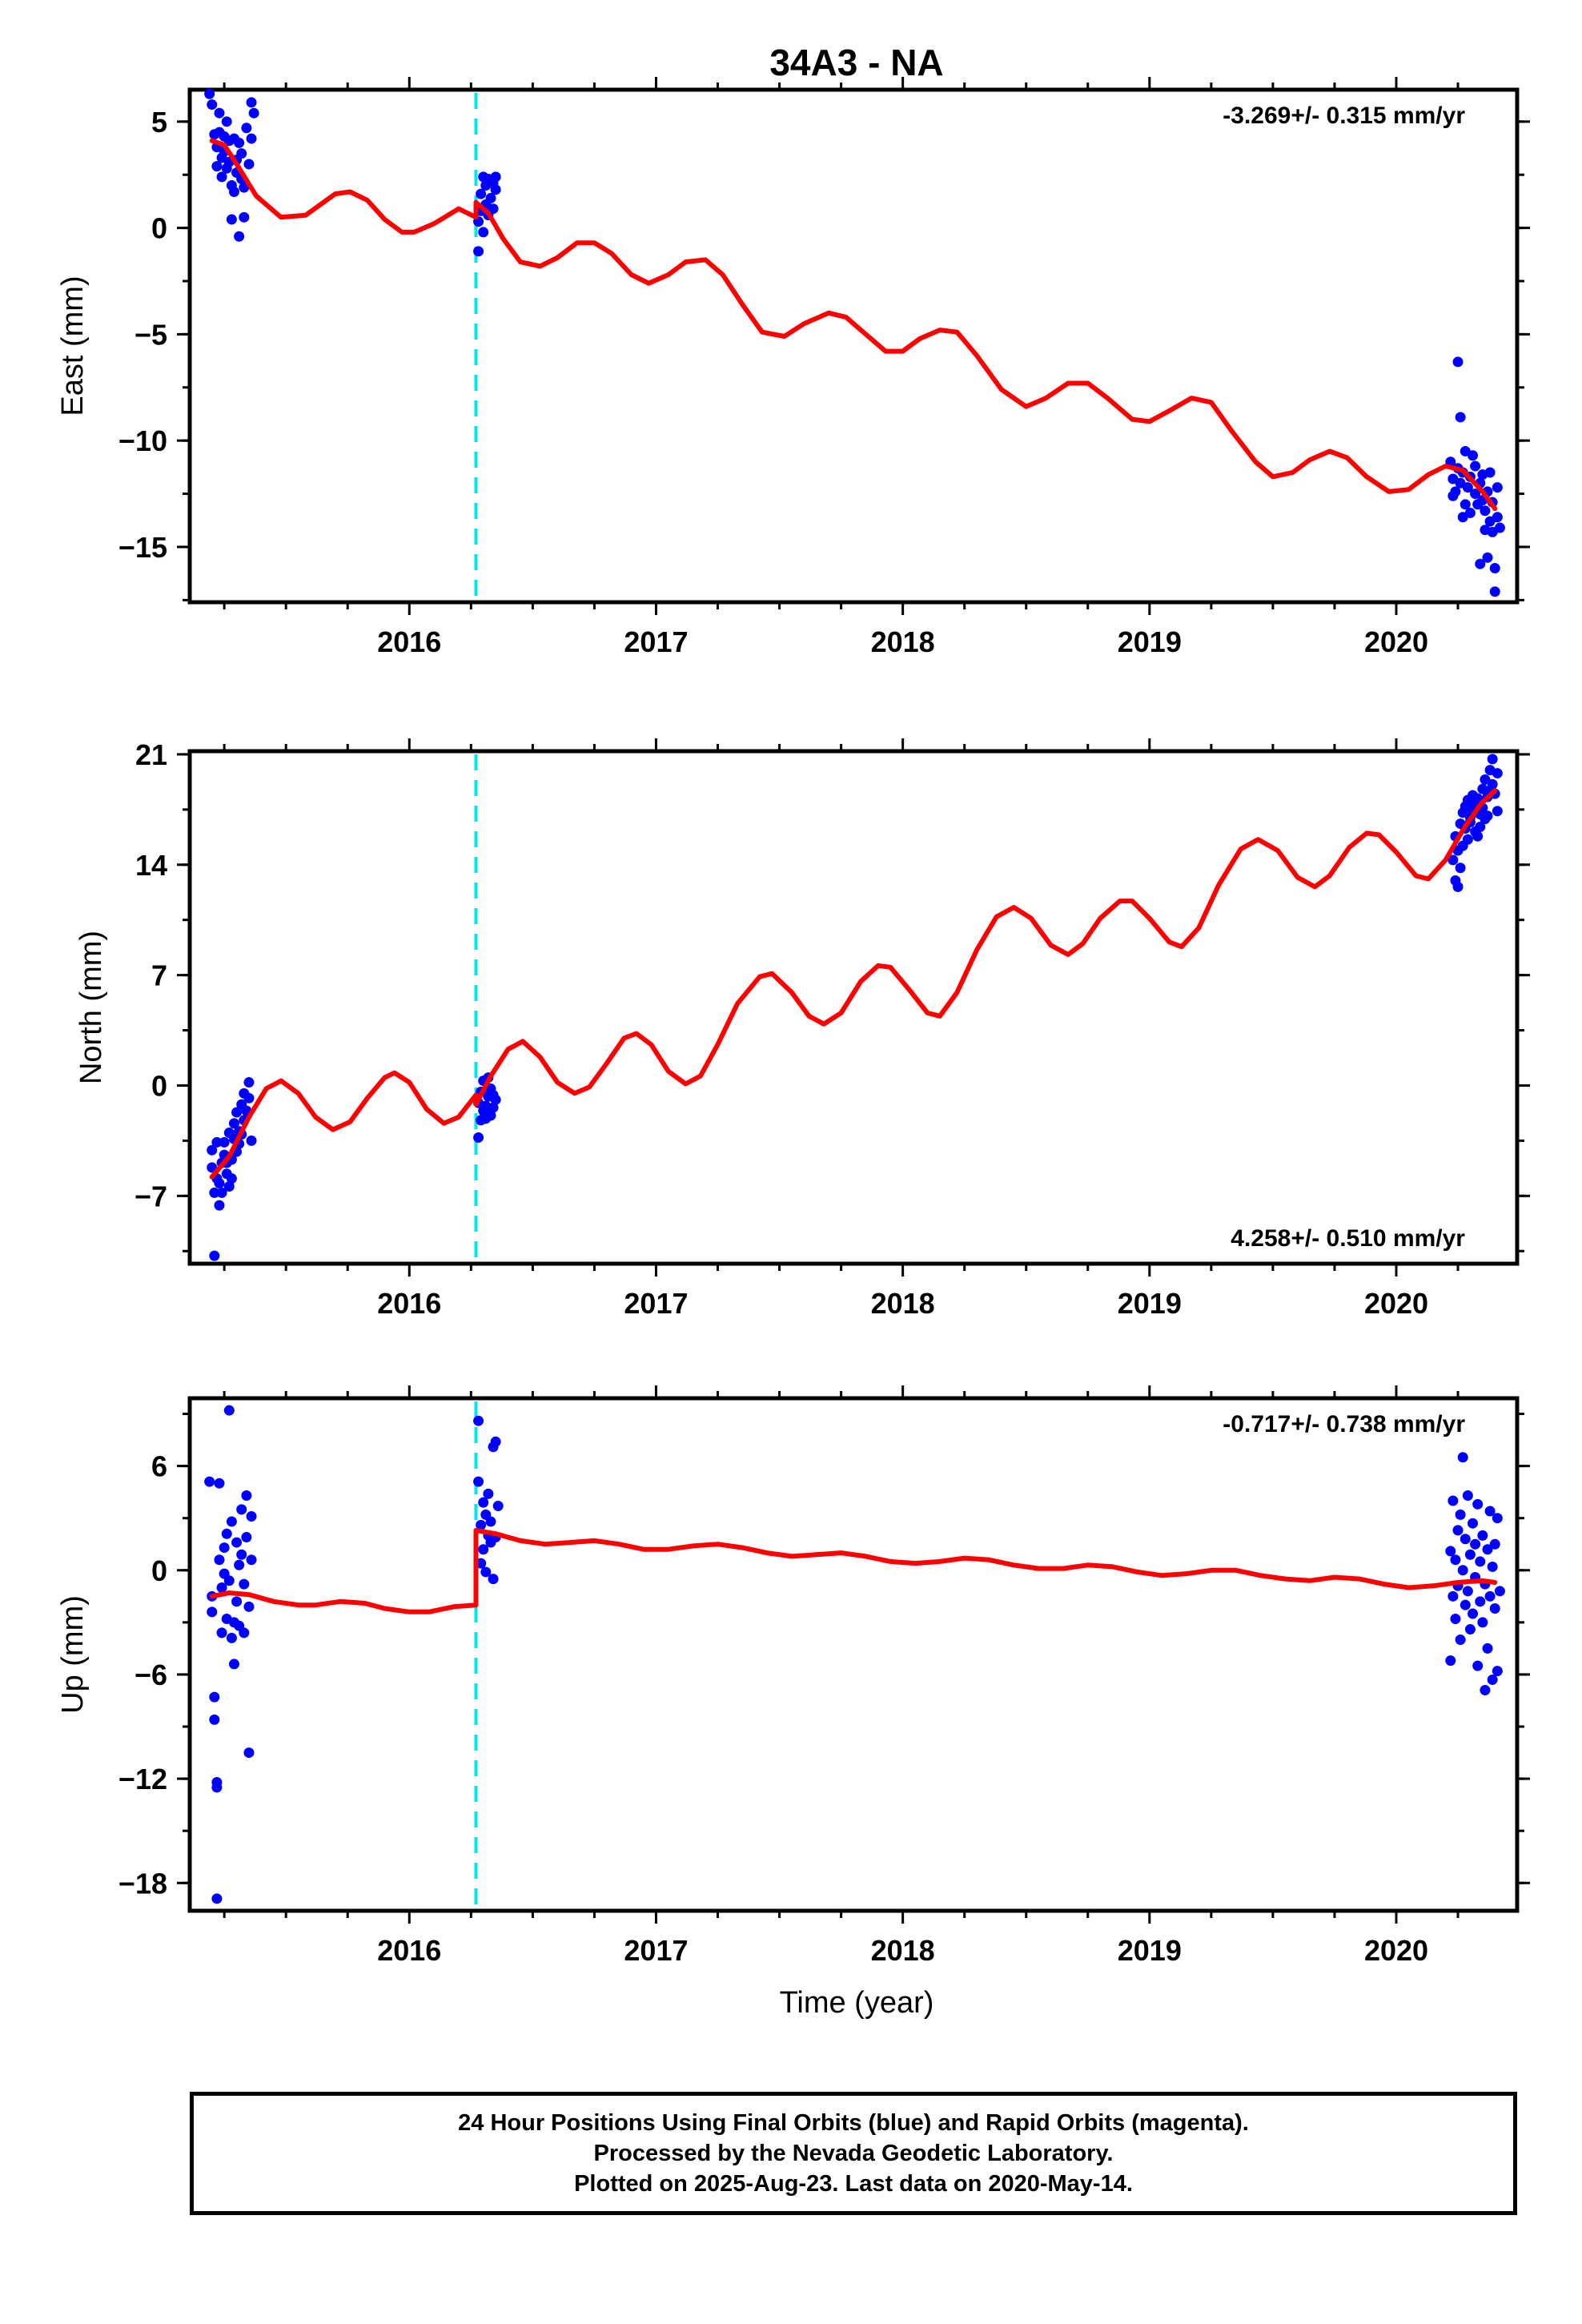  What do you see at coordinates (656, 641) in the screenshot?
I see `east-x-tick-label: 2017` at bounding box center [656, 641].